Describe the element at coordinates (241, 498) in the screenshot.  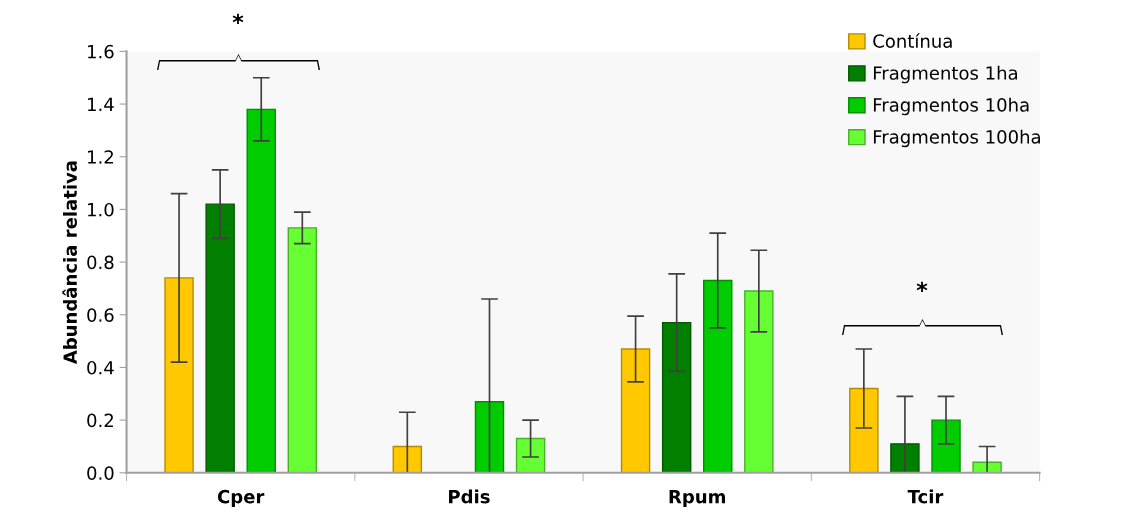
I see `x-tick-label: Cper` at that location.